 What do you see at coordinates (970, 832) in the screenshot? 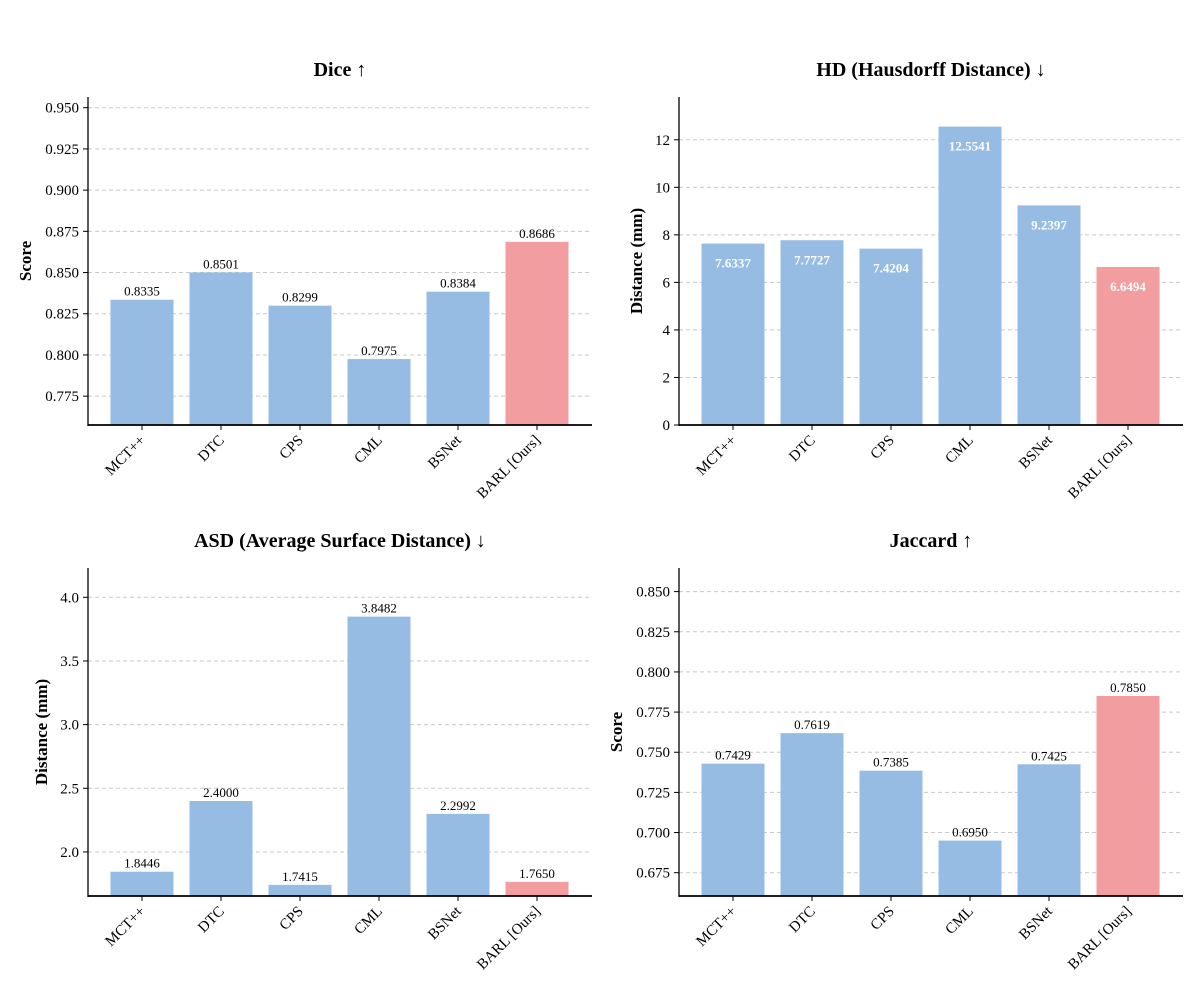
I see `data-label: 0.6950` at bounding box center [970, 832].